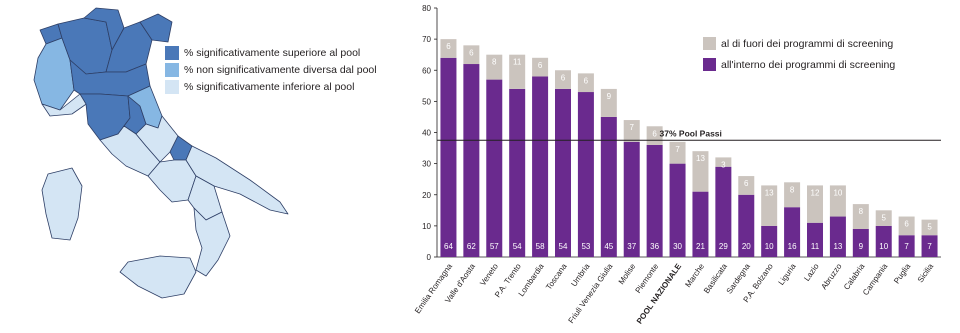 The image size is (960, 333). What do you see at coordinates (787, 274) in the screenshot?
I see `x-category-label: Liguria` at bounding box center [787, 274].